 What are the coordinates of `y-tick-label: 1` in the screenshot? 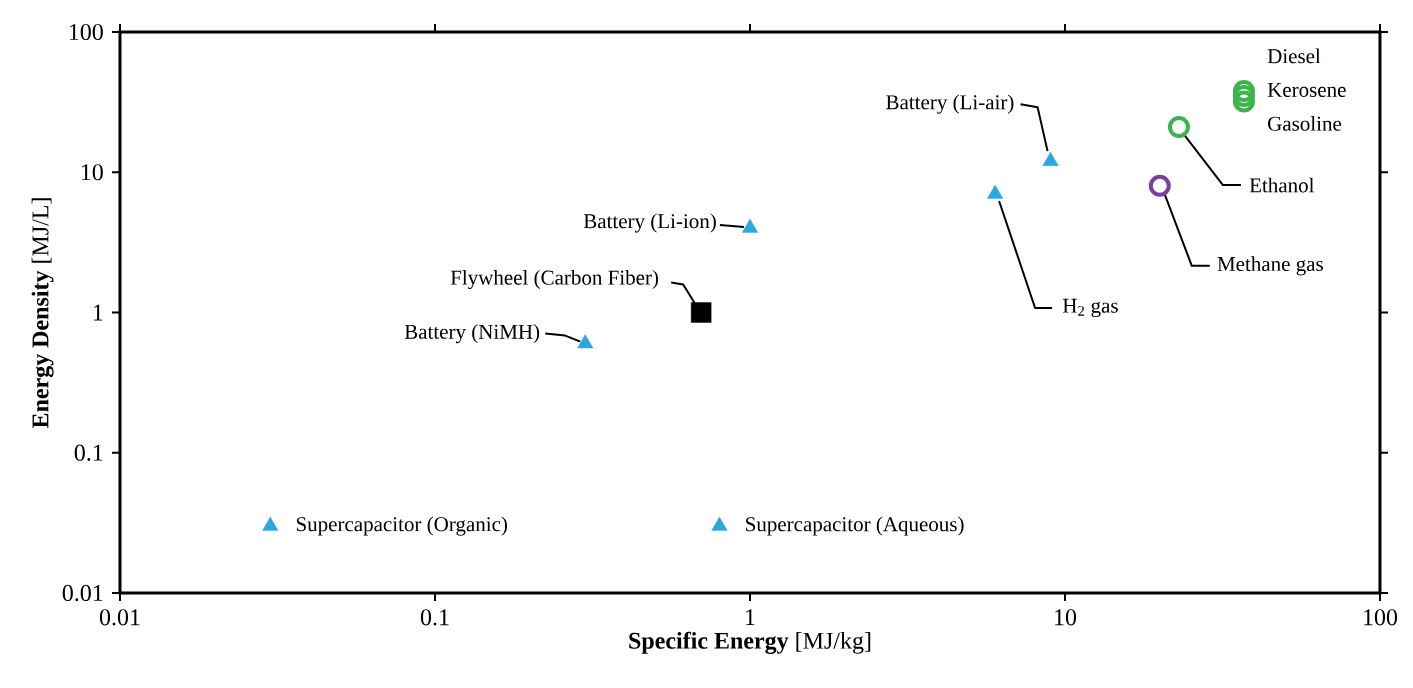 It's located at (98, 312).